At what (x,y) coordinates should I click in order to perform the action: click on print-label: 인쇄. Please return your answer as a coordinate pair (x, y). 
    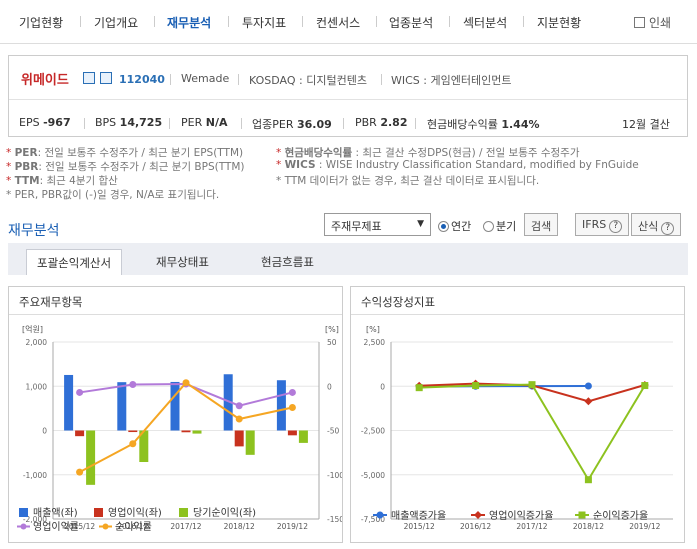
    Looking at the image, I should click on (660, 23).